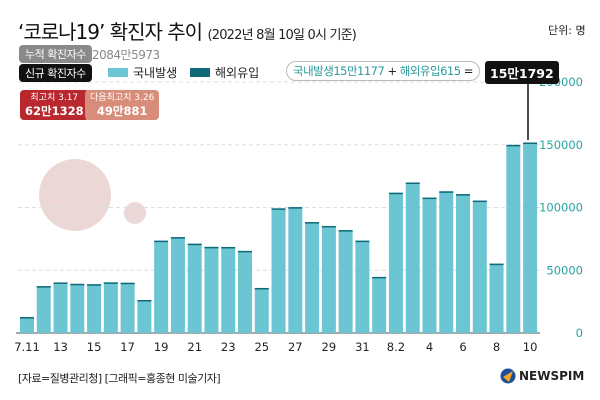 Image resolution: width=600 pixels, height=400 pixels. Describe the element at coordinates (567, 30) in the screenshot. I see `unit-label: 단위: 명` at that location.